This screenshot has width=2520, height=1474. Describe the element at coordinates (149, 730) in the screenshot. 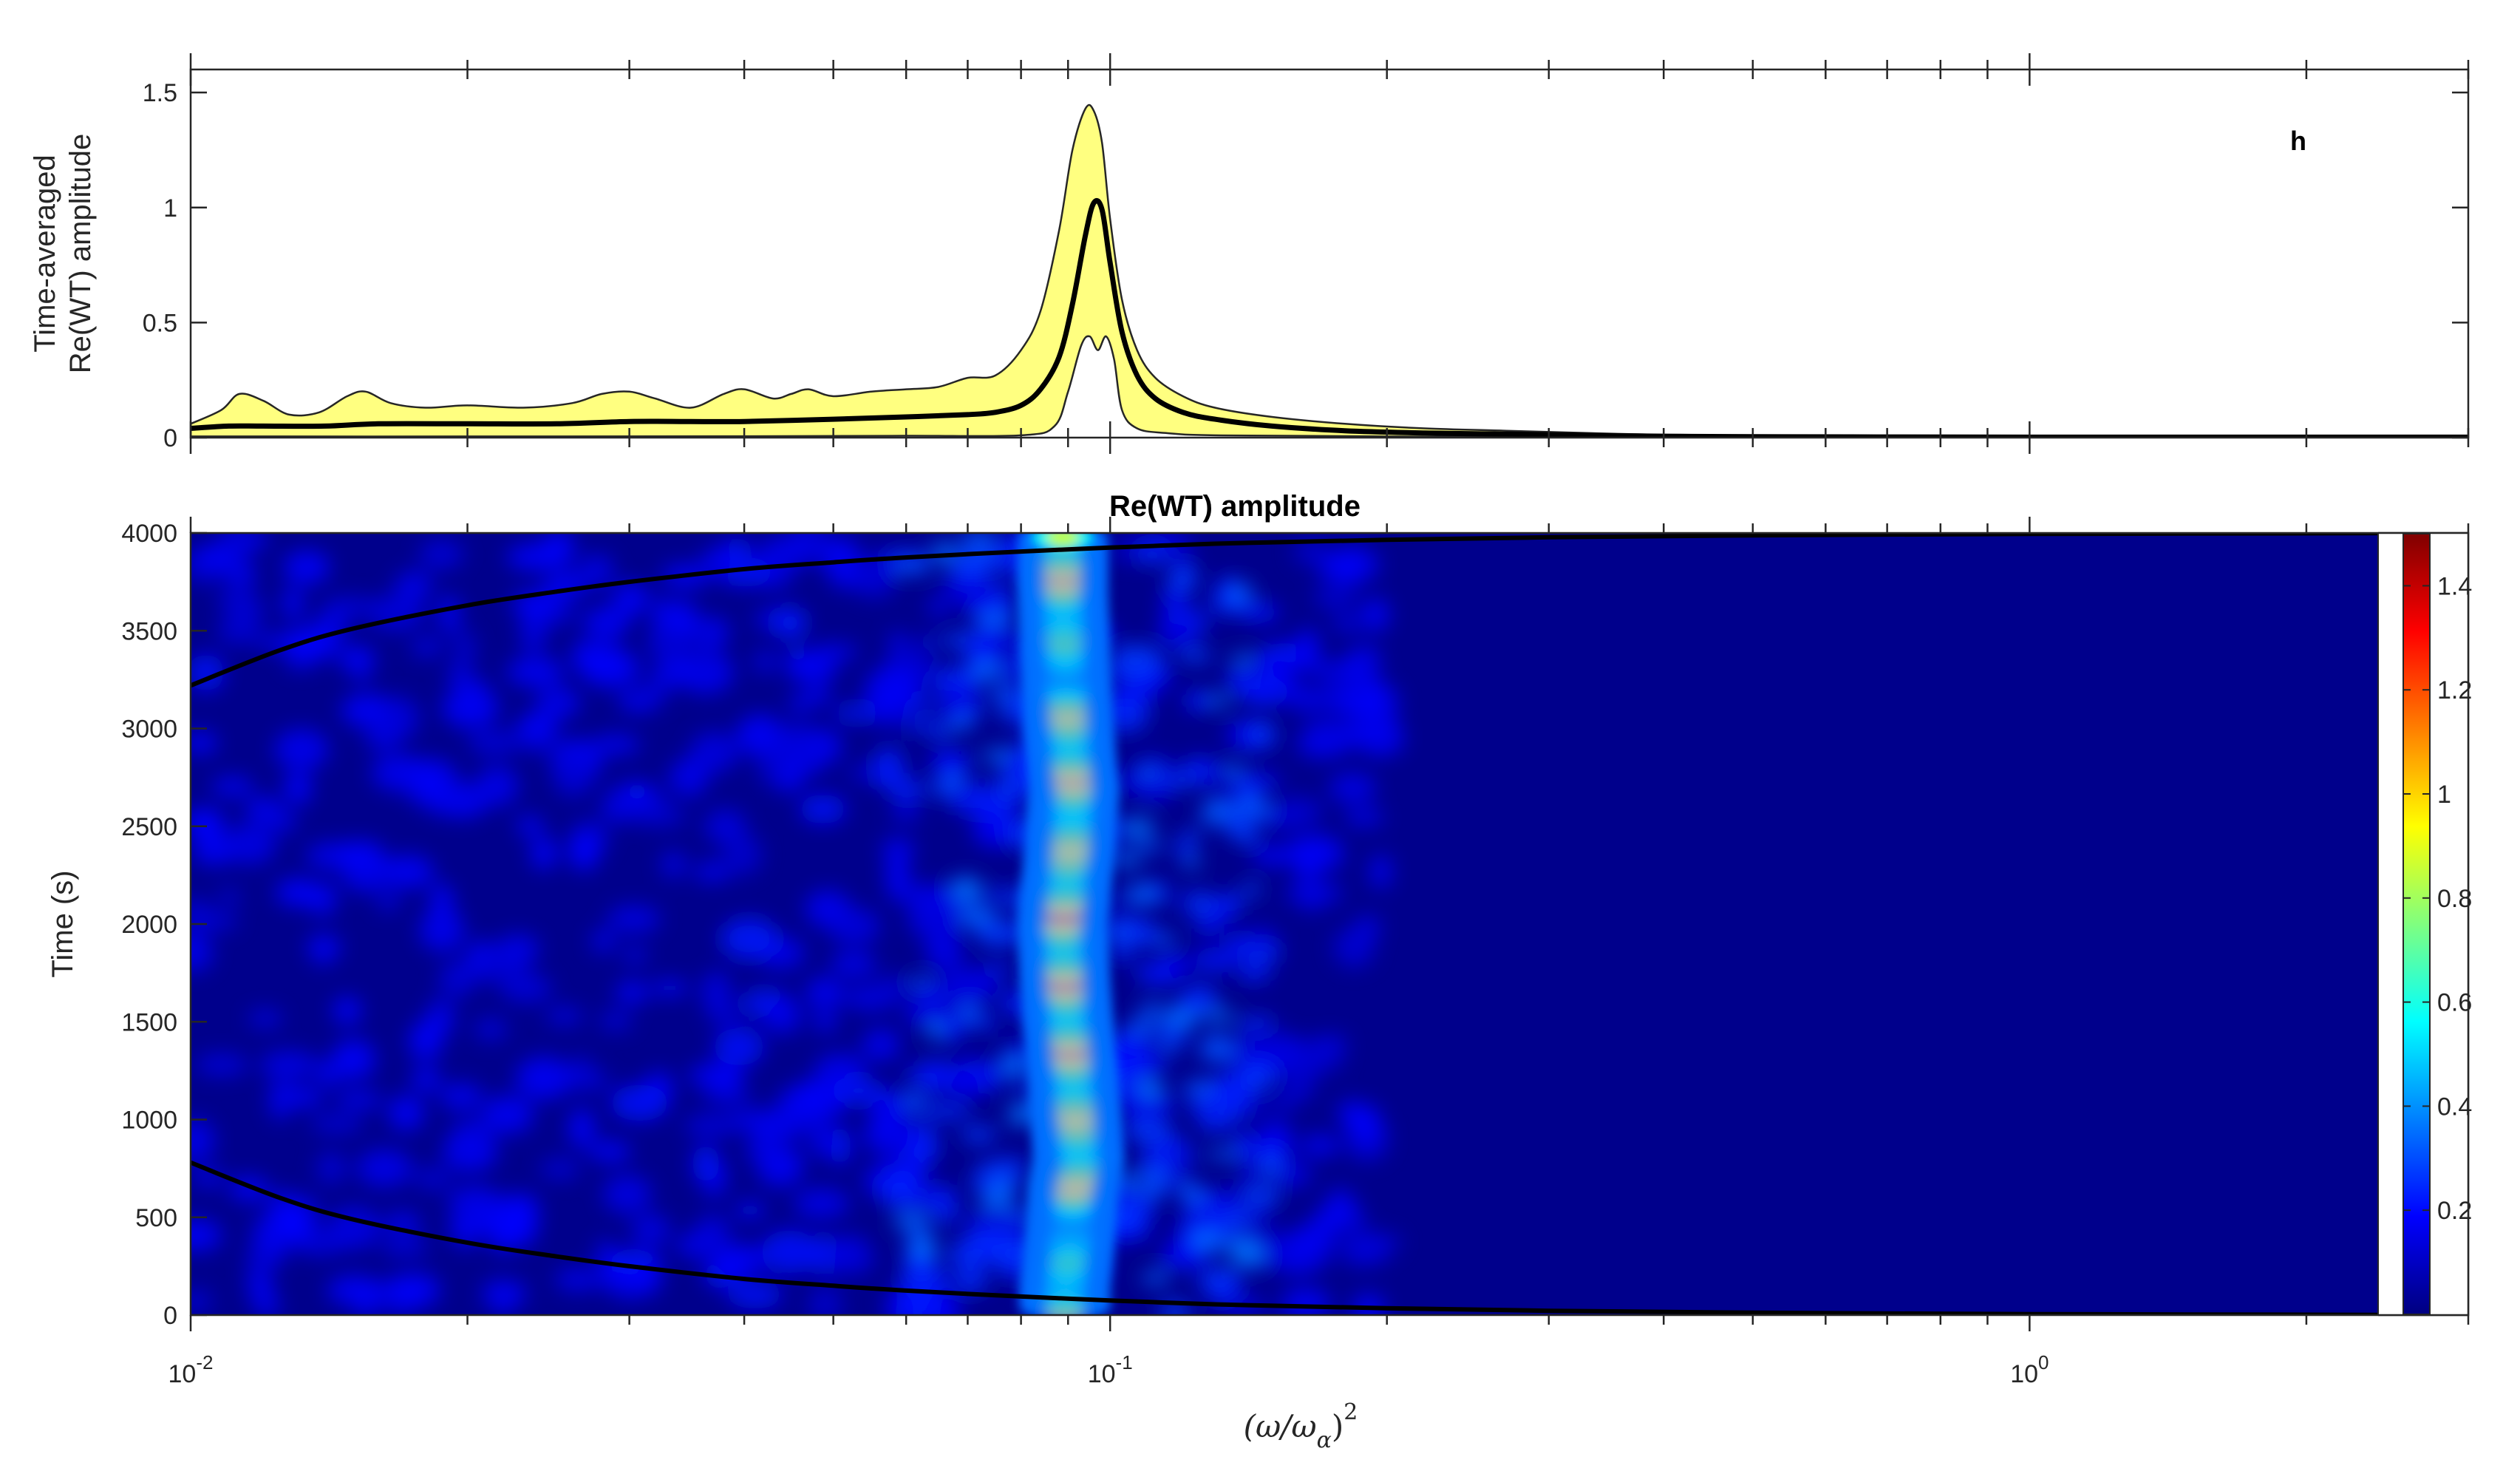

I see `bottom-y-tick-label: 3000` at that location.